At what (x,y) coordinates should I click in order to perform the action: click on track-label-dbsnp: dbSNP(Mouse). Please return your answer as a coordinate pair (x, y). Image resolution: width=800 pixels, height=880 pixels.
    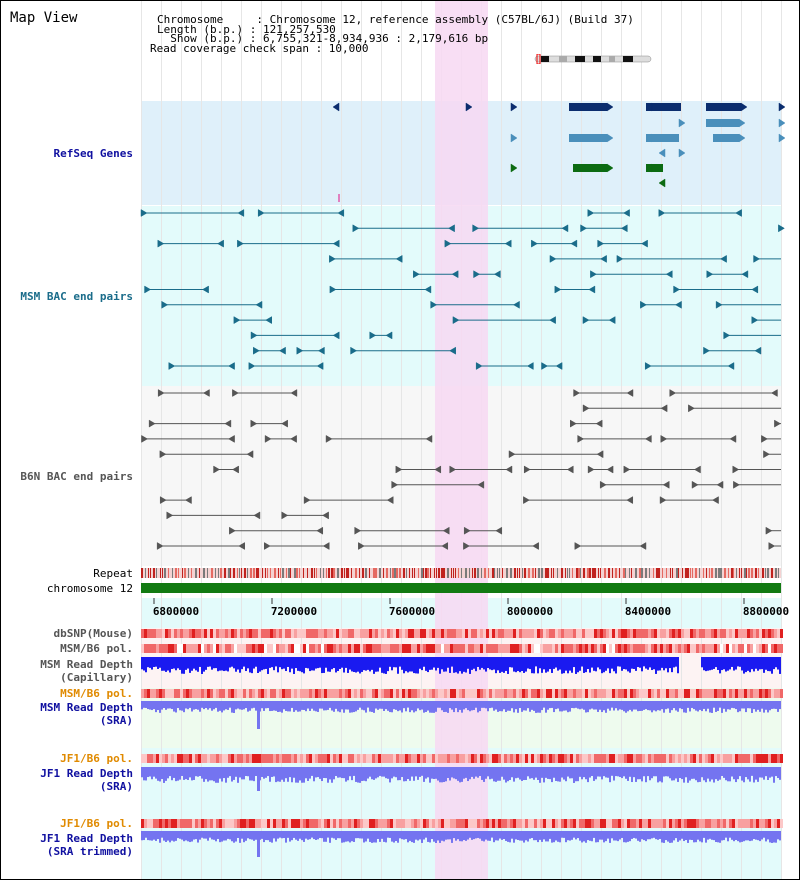
    Looking at the image, I should click on (93, 633).